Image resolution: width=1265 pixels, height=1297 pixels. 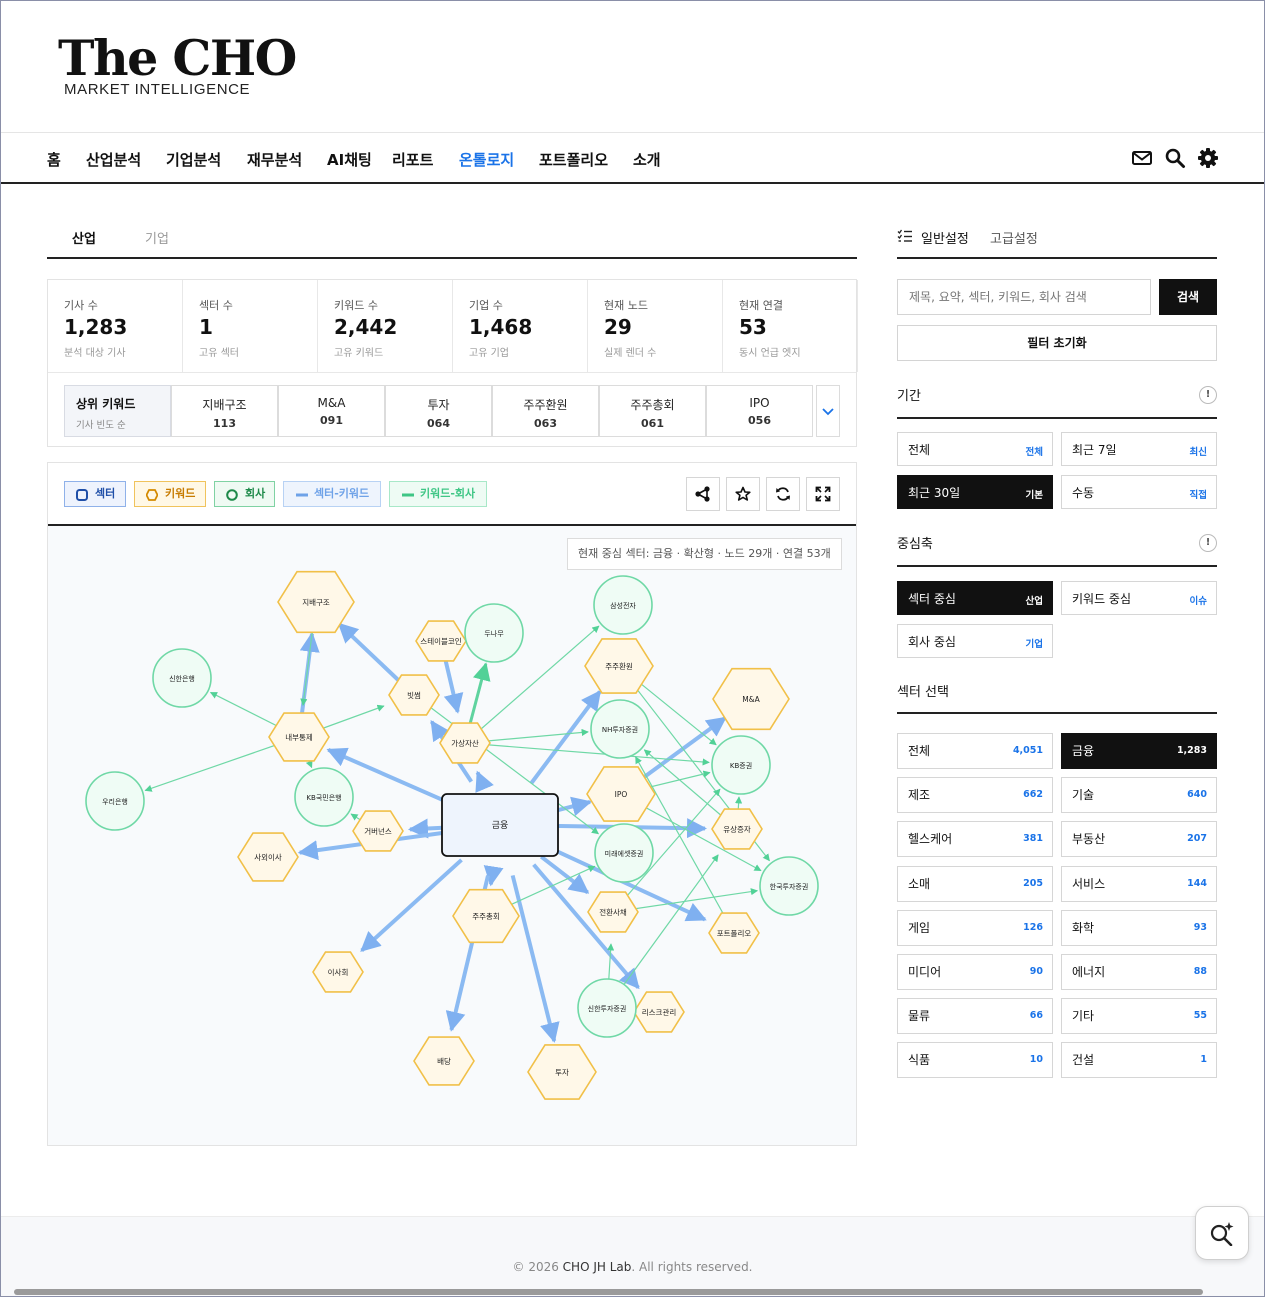 What do you see at coordinates (783, 494) in the screenshot?
I see `refresh-button` at bounding box center [783, 494].